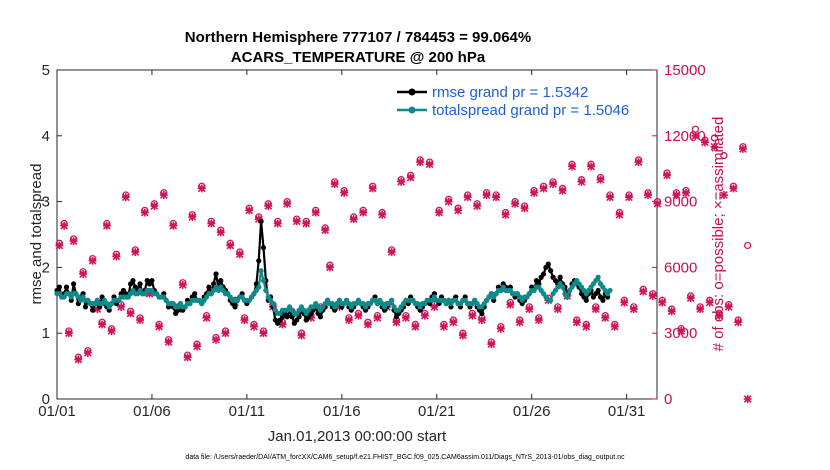  Describe the element at coordinates (718, 234) in the screenshot. I see `y-right-axis-label: # of obs: o=possible; ×=assimilated` at that location.